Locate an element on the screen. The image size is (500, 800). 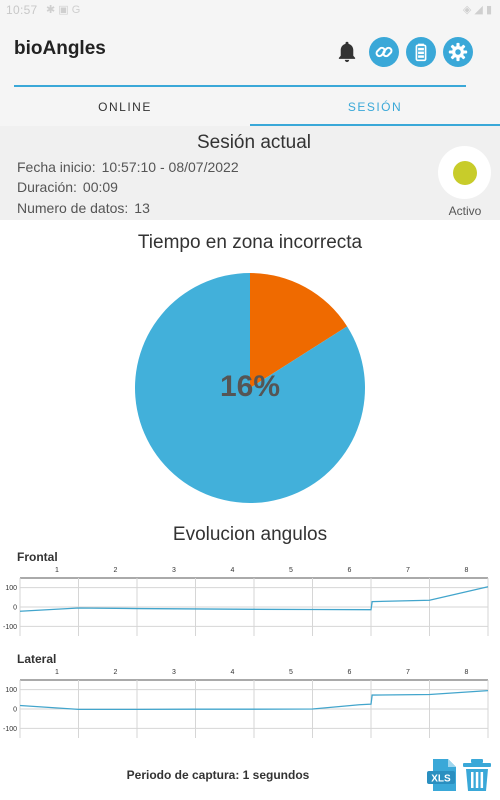
frontal-x-tick: 7 is located at coordinates (408, 570).